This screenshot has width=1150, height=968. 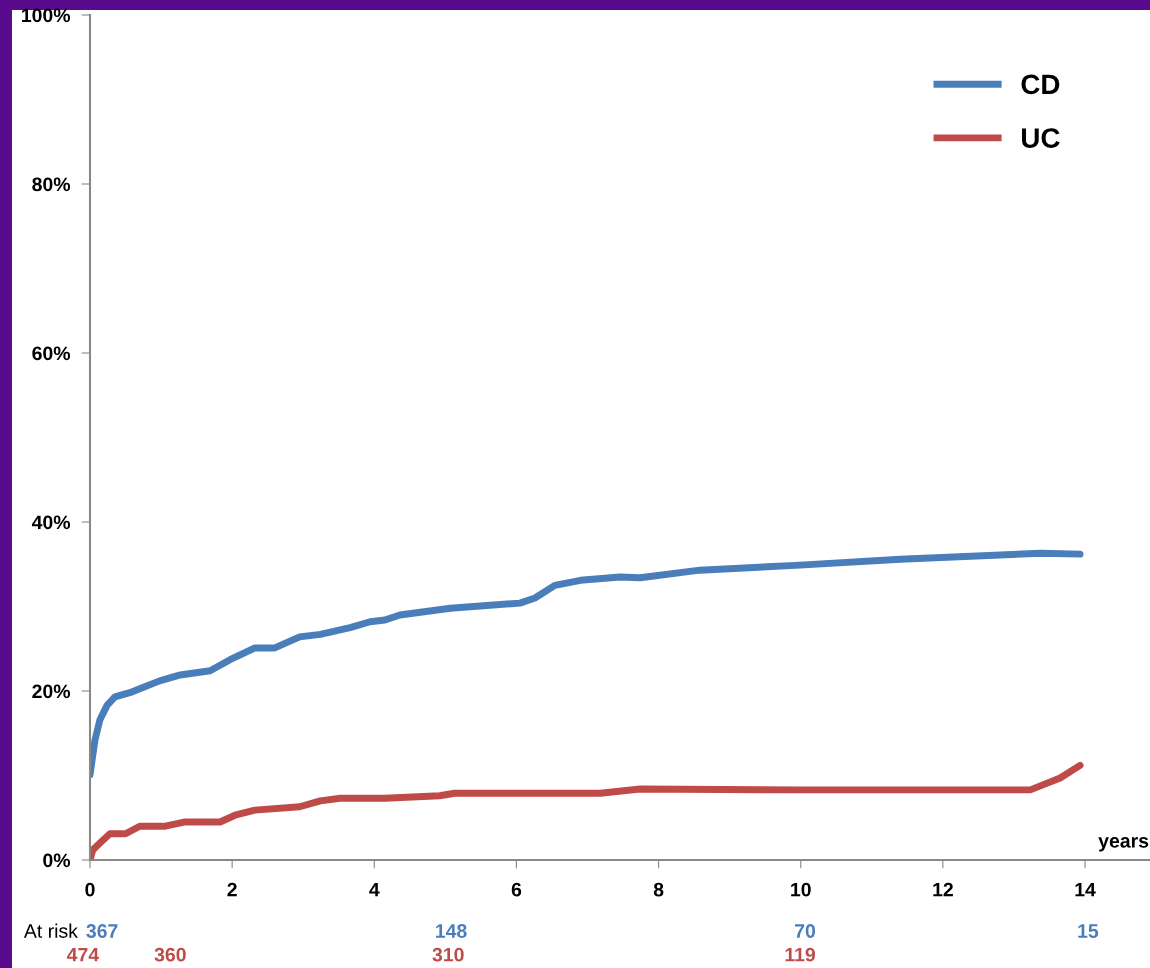 What do you see at coordinates (805, 931) in the screenshot?
I see `text: 70` at bounding box center [805, 931].